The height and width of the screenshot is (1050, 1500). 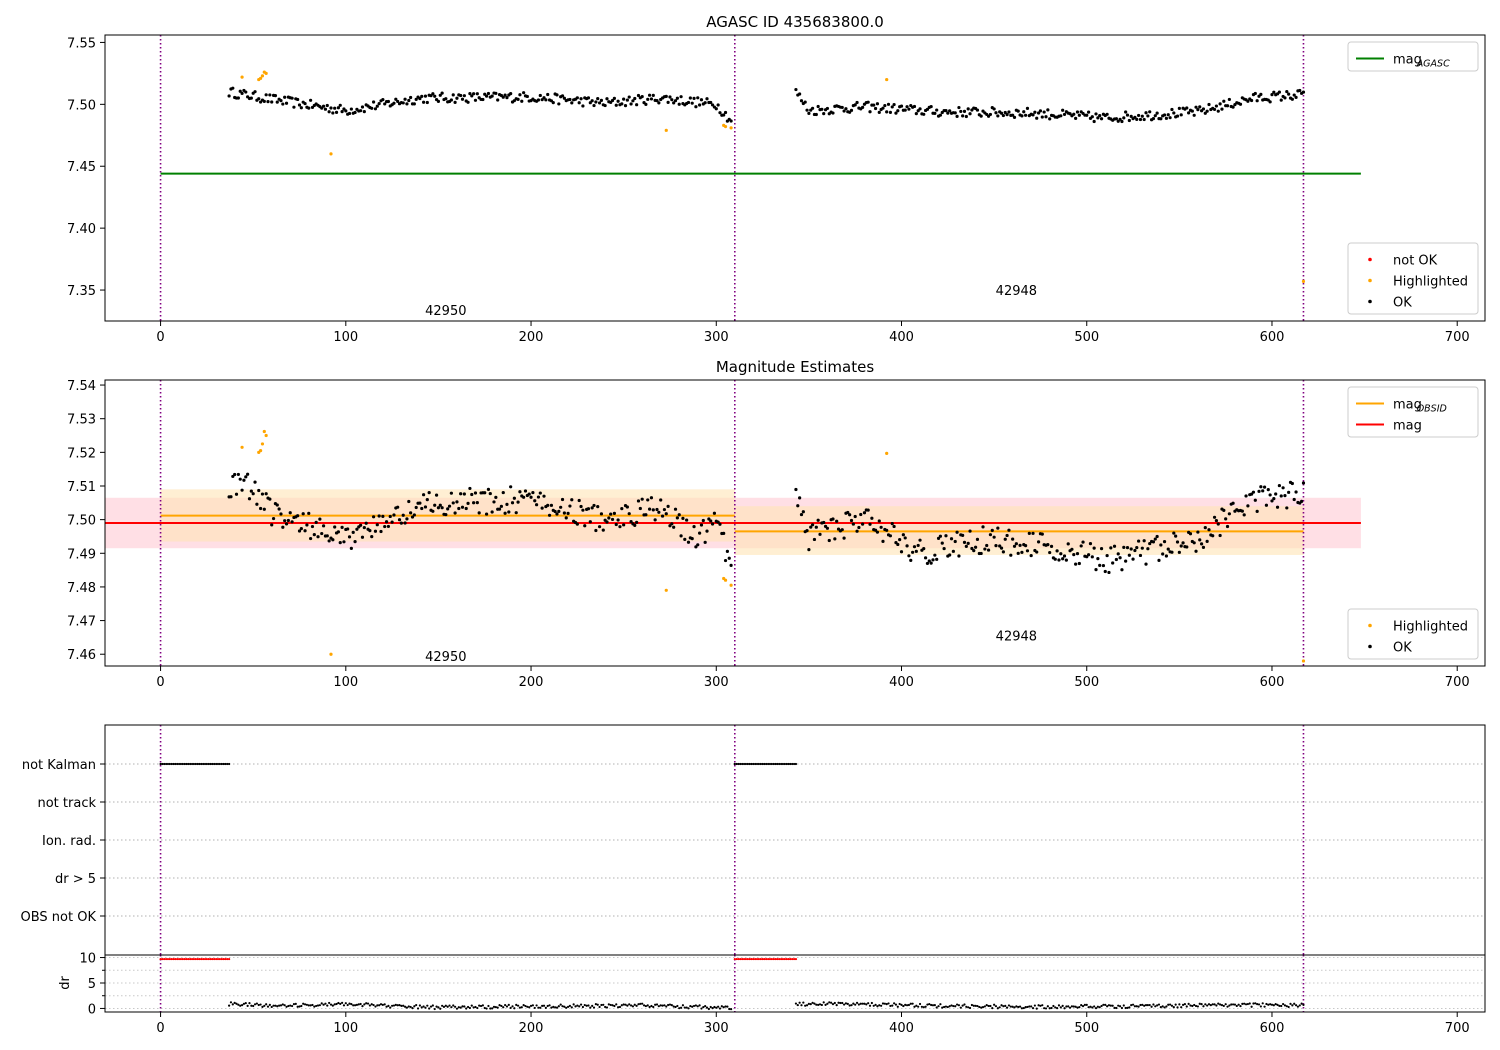 I want to click on obsid-label: 42948, so click(x=1016, y=637).